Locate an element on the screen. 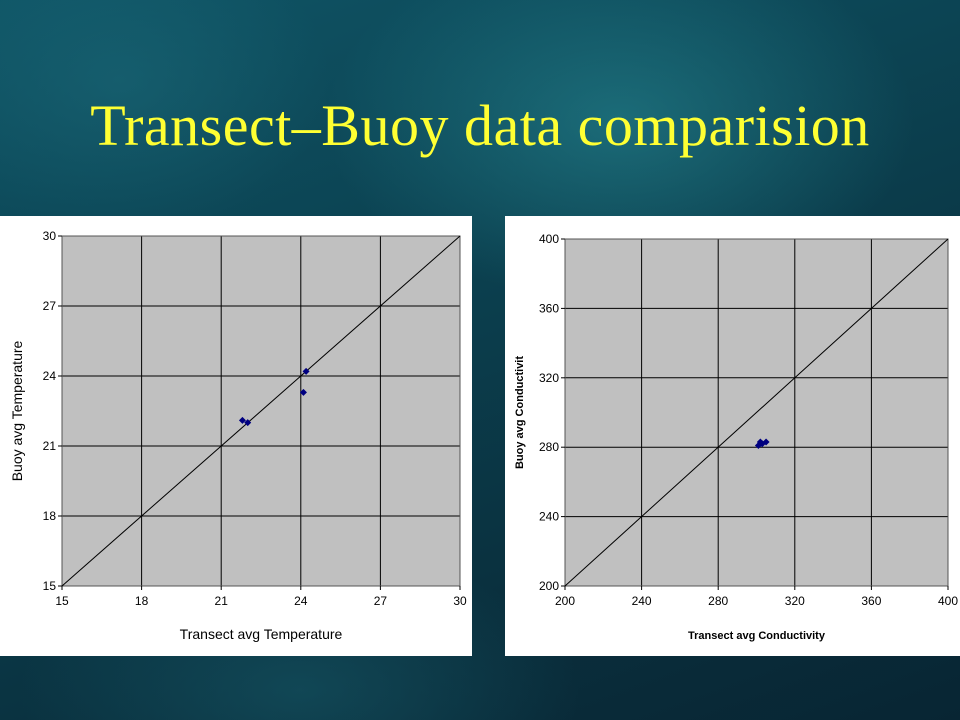  y-tick-label: 27 is located at coordinates (50, 306).